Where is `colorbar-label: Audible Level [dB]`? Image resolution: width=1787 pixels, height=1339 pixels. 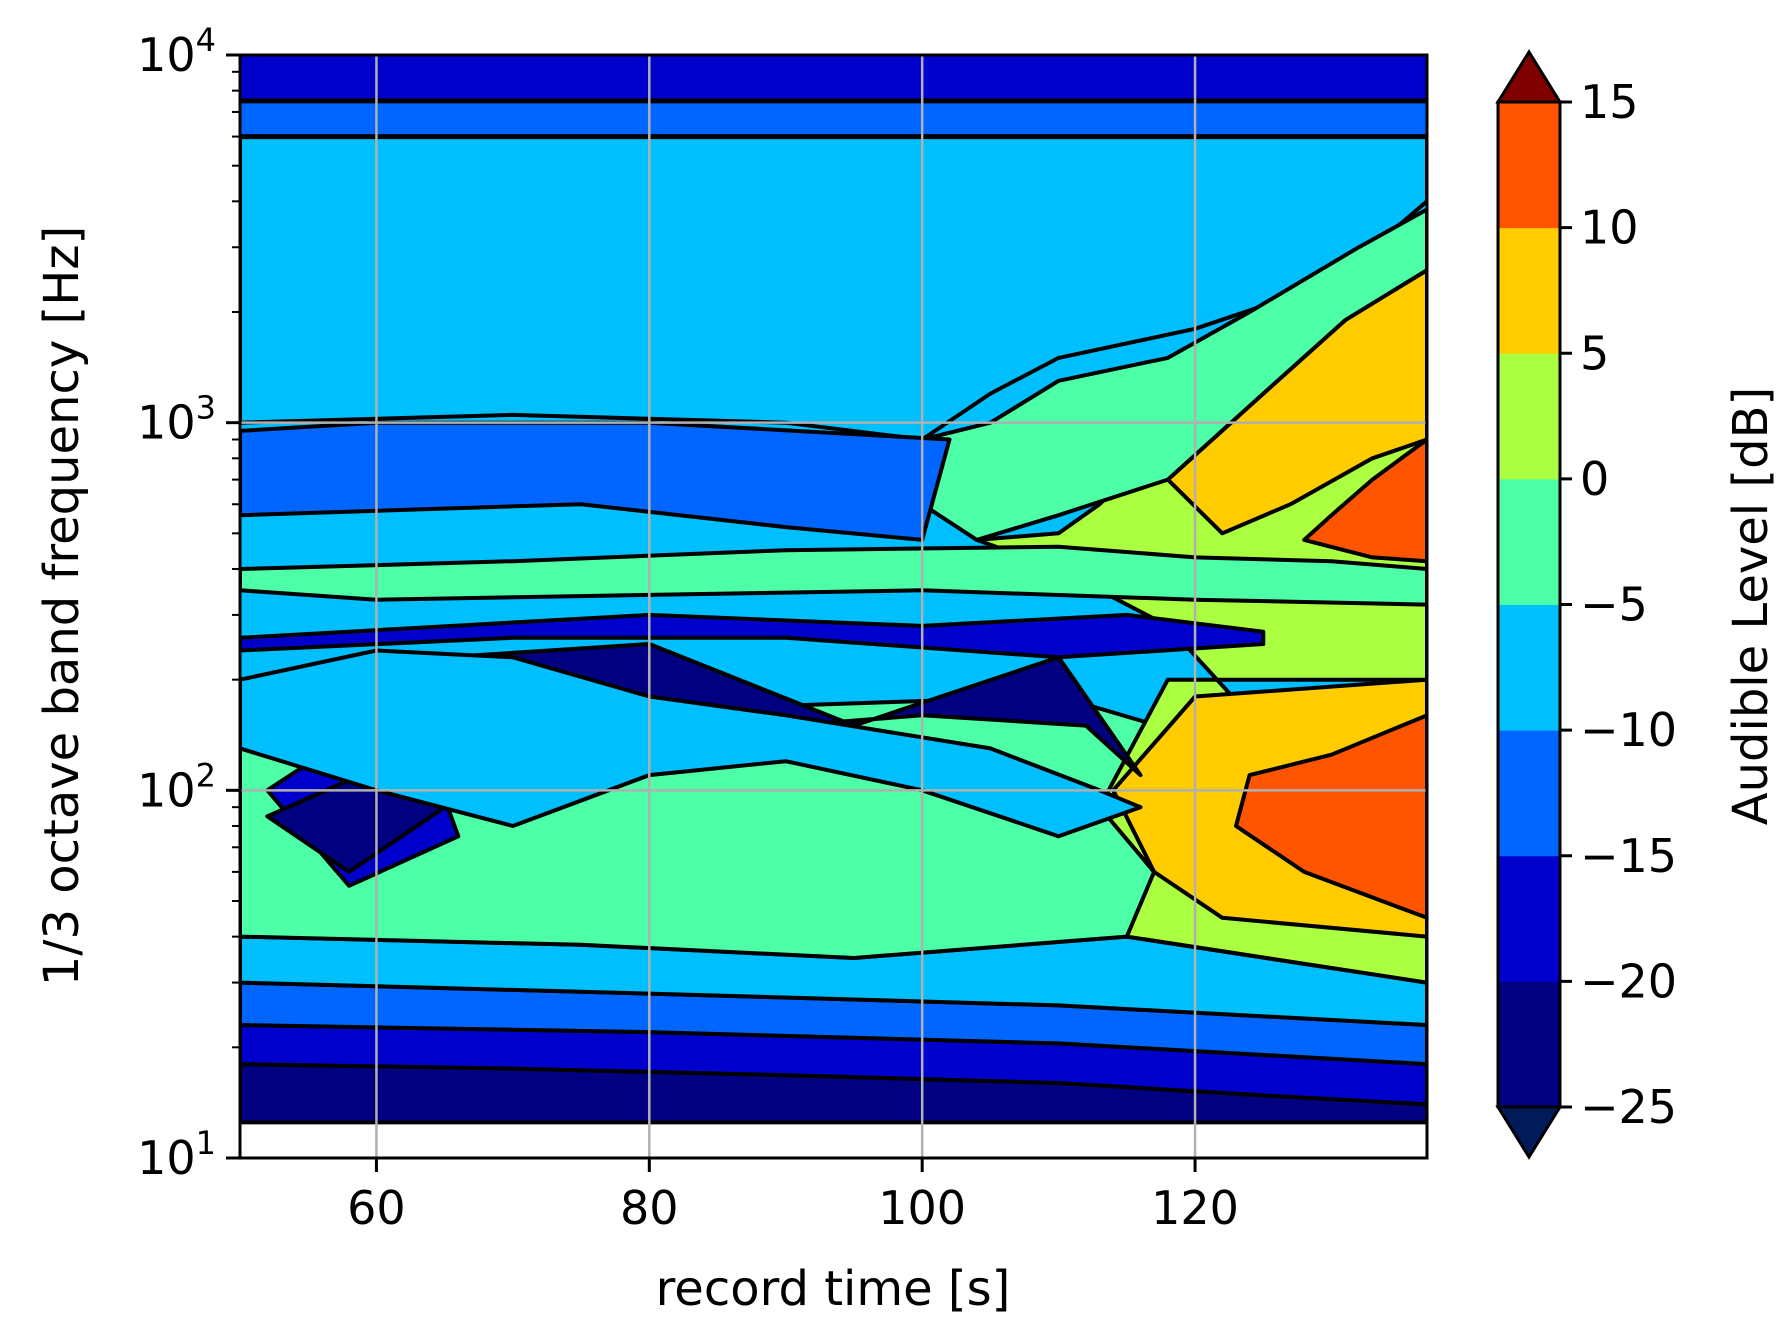 colorbar-label: Audible Level [dB] is located at coordinates (1751, 606).